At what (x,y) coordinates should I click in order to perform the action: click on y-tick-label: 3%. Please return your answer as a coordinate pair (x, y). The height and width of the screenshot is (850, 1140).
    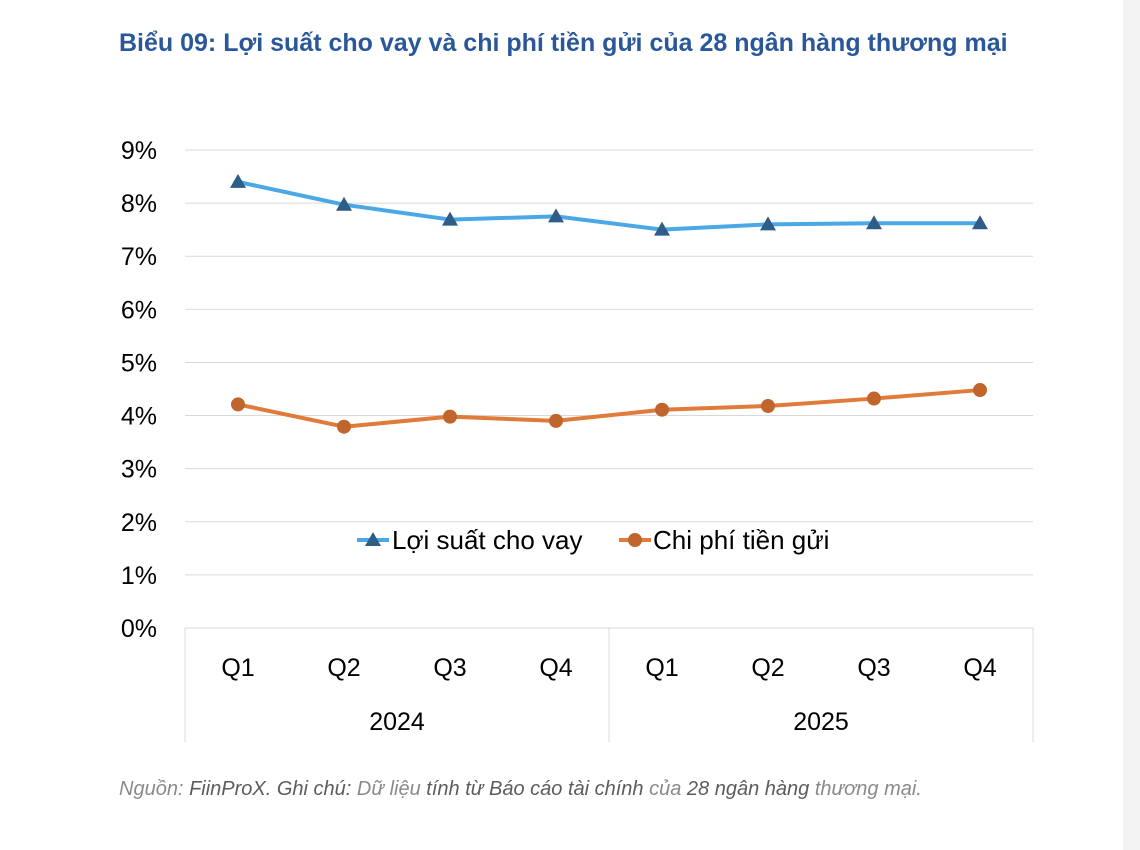
    Looking at the image, I should click on (139, 470).